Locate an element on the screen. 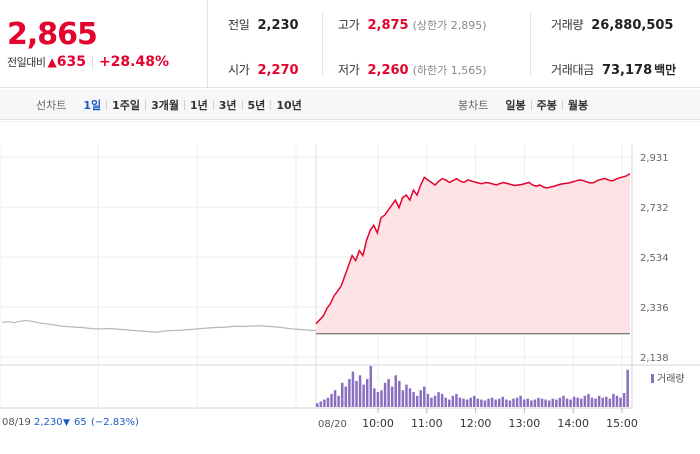 Image resolution: width=700 pixels, height=454 pixels. x-tick-label: 11:00 is located at coordinates (427, 423).